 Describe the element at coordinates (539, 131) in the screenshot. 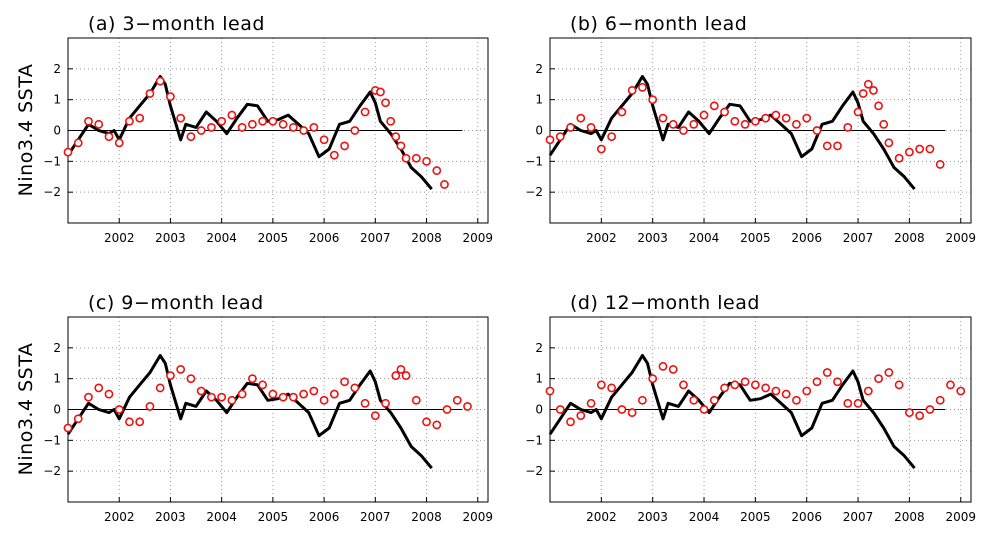

I see `y-tick-label: 0` at that location.